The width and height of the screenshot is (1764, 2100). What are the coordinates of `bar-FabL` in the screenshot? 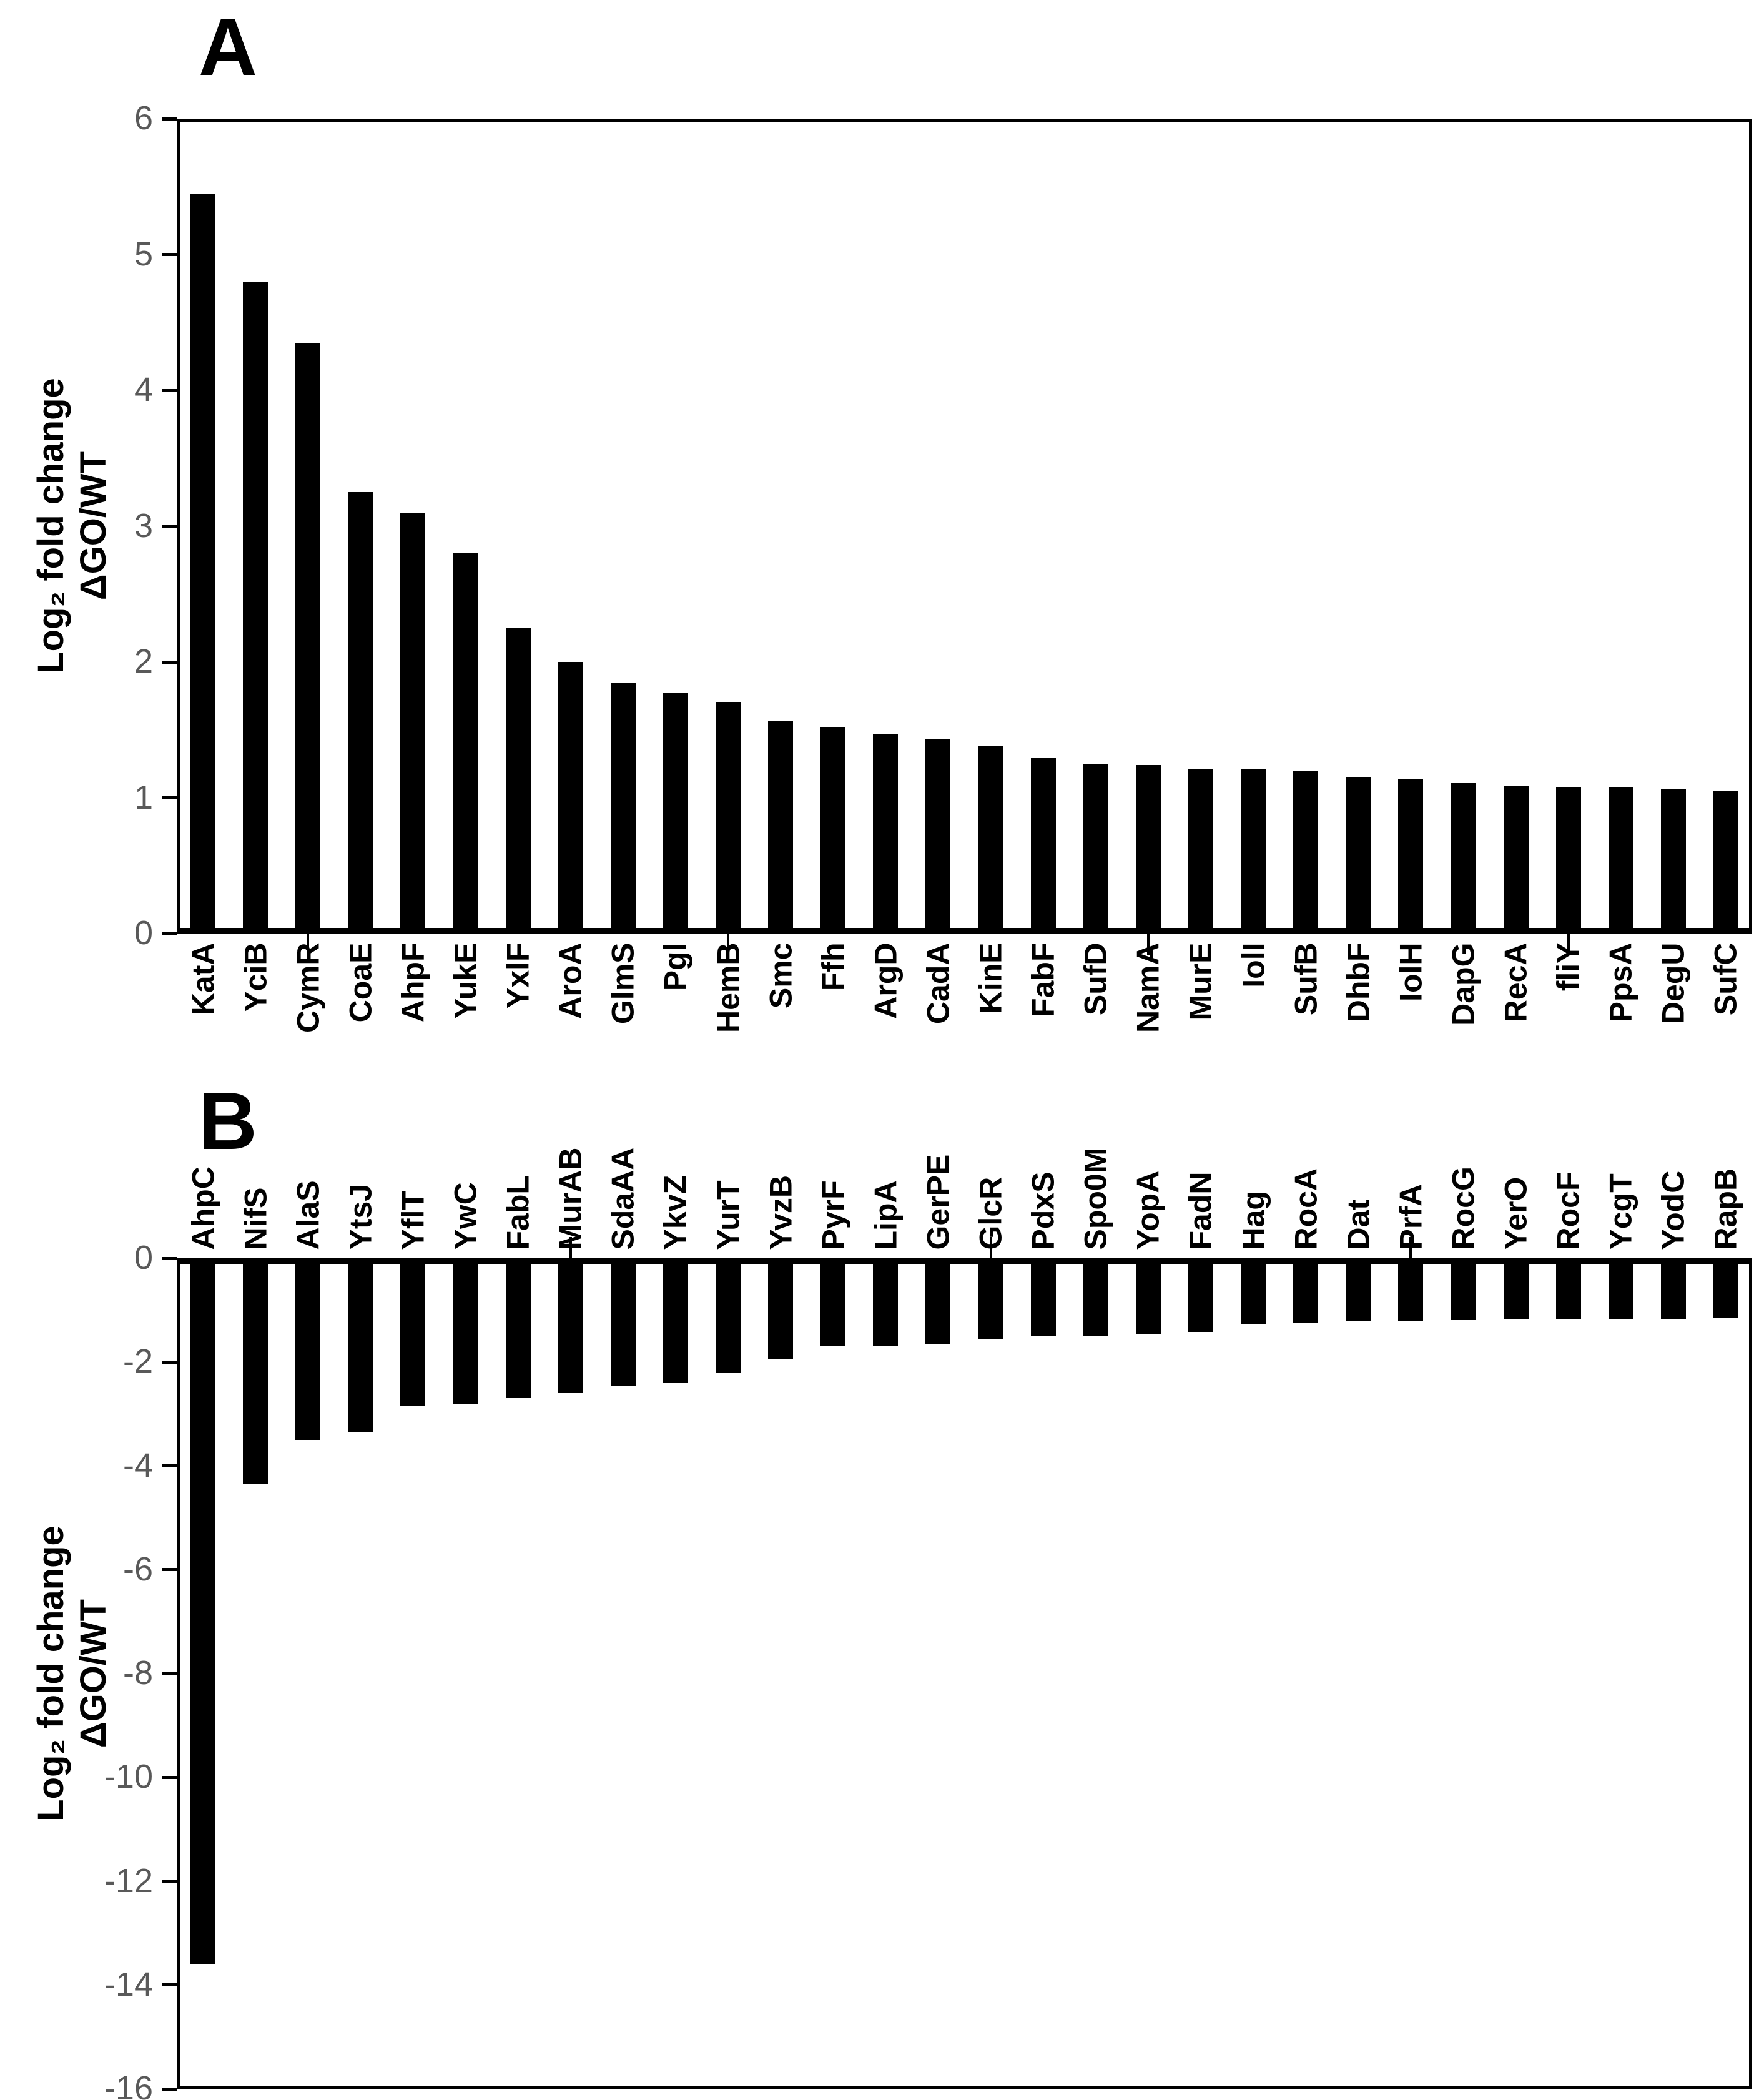 It's located at (518, 1328).